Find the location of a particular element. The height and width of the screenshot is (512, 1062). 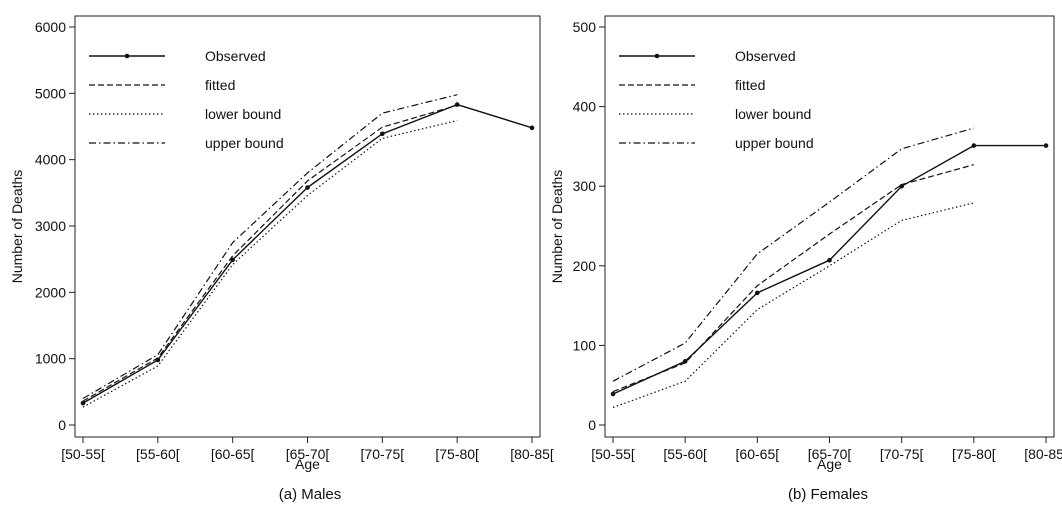

y-tick-label: 1000 is located at coordinates (50, 359).